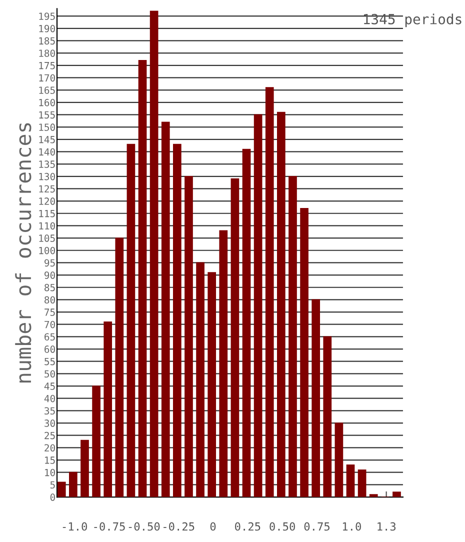 Image resolution: width=465 pixels, height=542 pixels. What do you see at coordinates (47, 90) in the screenshot?
I see `y-tick-label: 165` at bounding box center [47, 90].